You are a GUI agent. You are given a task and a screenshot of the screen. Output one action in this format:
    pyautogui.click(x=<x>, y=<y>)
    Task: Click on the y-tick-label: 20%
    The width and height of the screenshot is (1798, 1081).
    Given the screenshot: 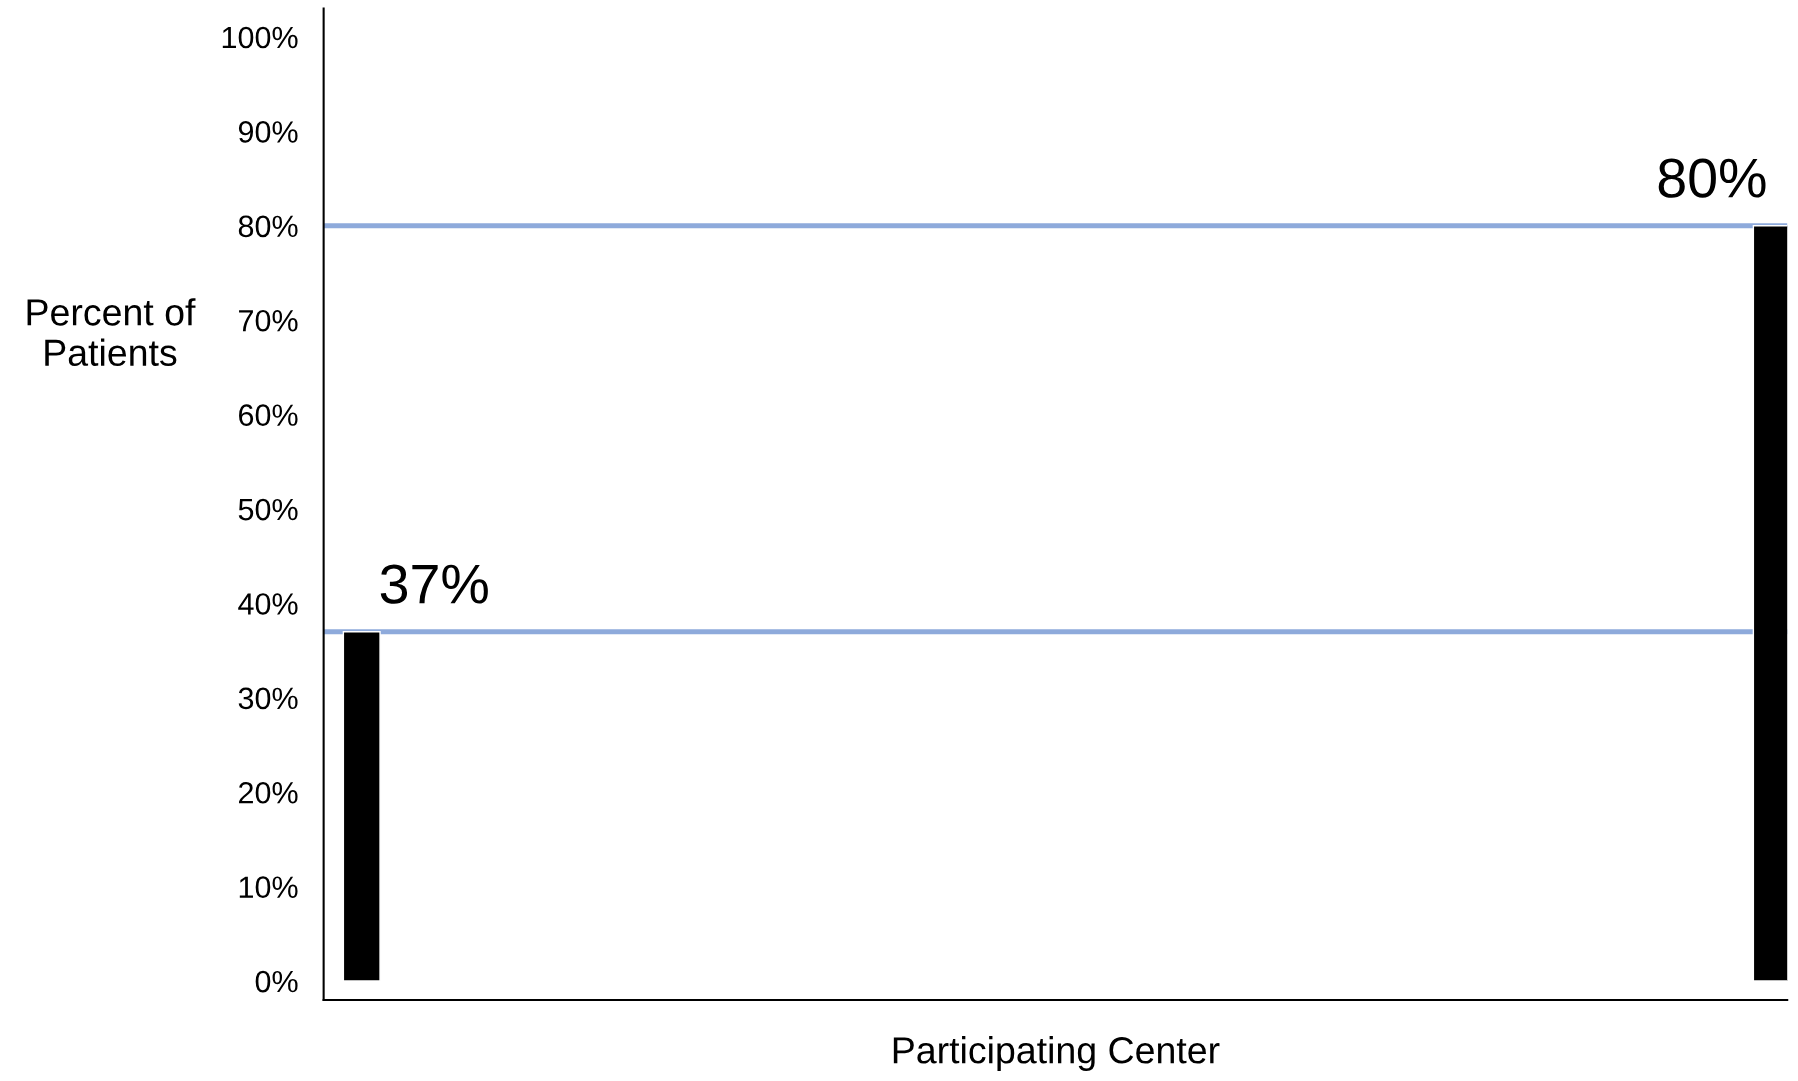 What is the action you would take?
    pyautogui.click(x=268, y=792)
    